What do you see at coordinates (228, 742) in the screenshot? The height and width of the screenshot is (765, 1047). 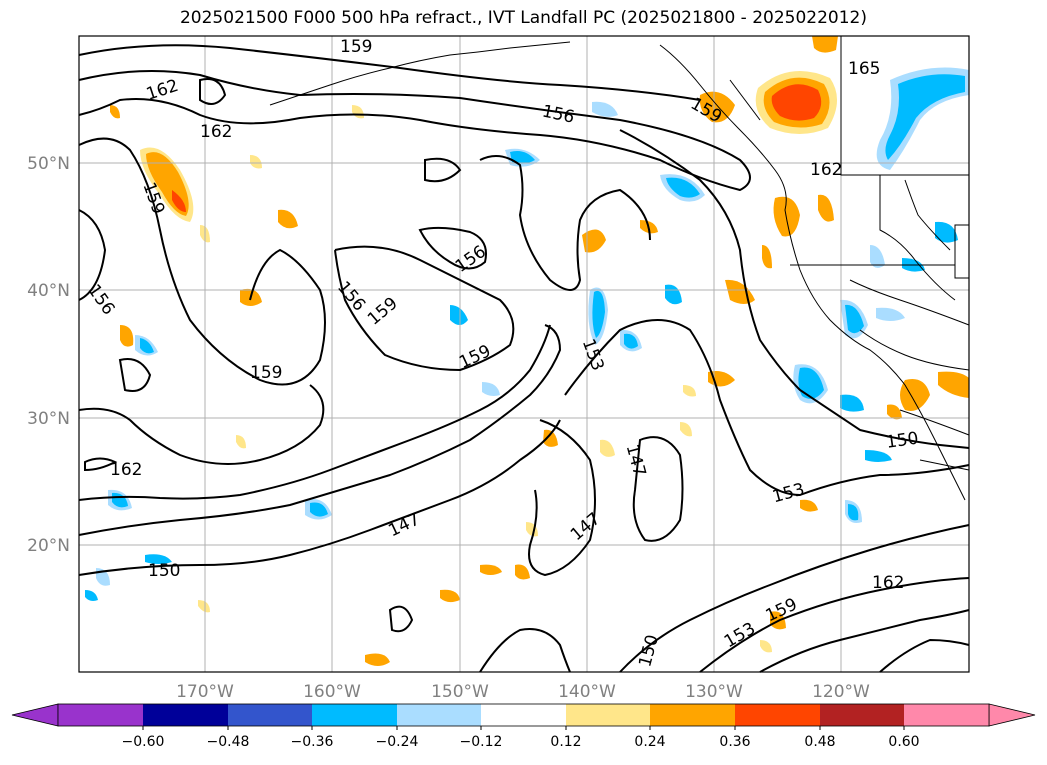 I see `colorbar-tick-label: −0.48` at bounding box center [228, 742].